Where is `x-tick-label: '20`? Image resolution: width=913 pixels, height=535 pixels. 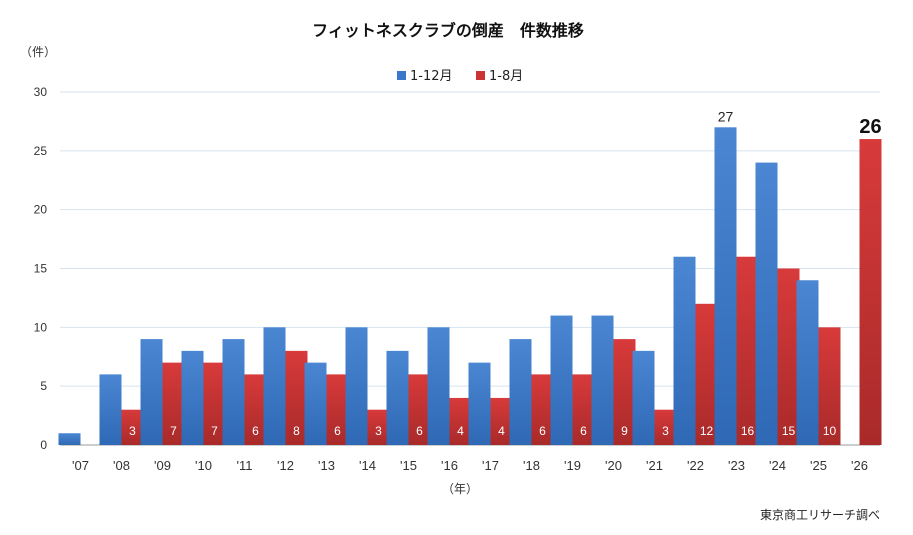 x-tick-label: '20 is located at coordinates (613, 465).